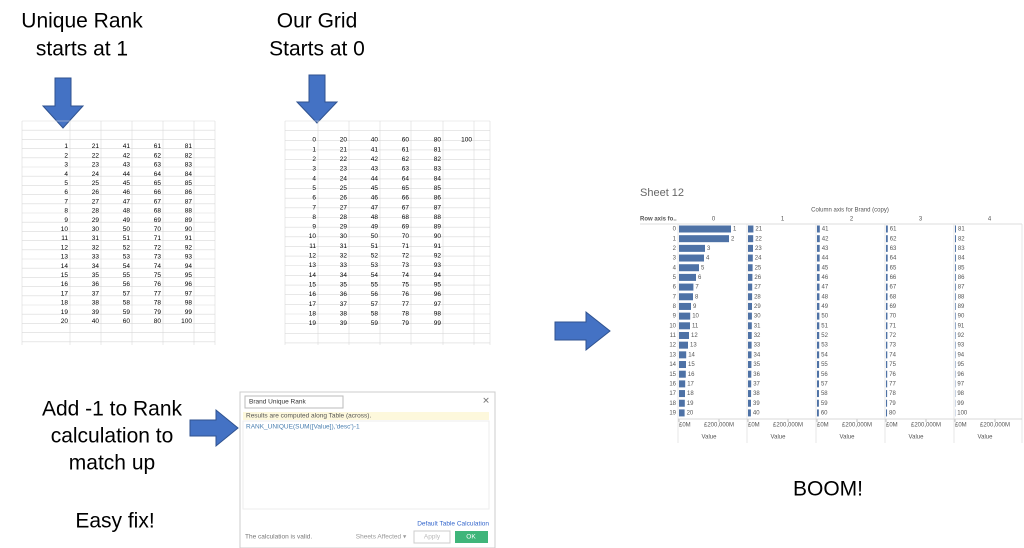  Describe the element at coordinates (158, 201) in the screenshot. I see `cell: 67` at that location.